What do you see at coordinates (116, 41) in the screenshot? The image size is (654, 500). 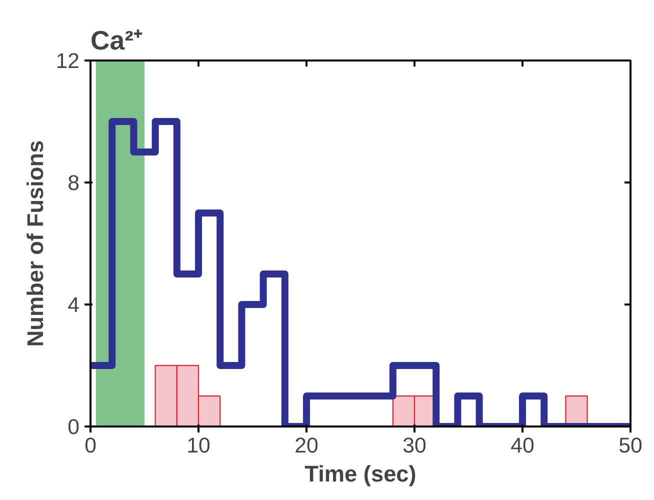 I see `chart-title: Ca²⁺` at bounding box center [116, 41].